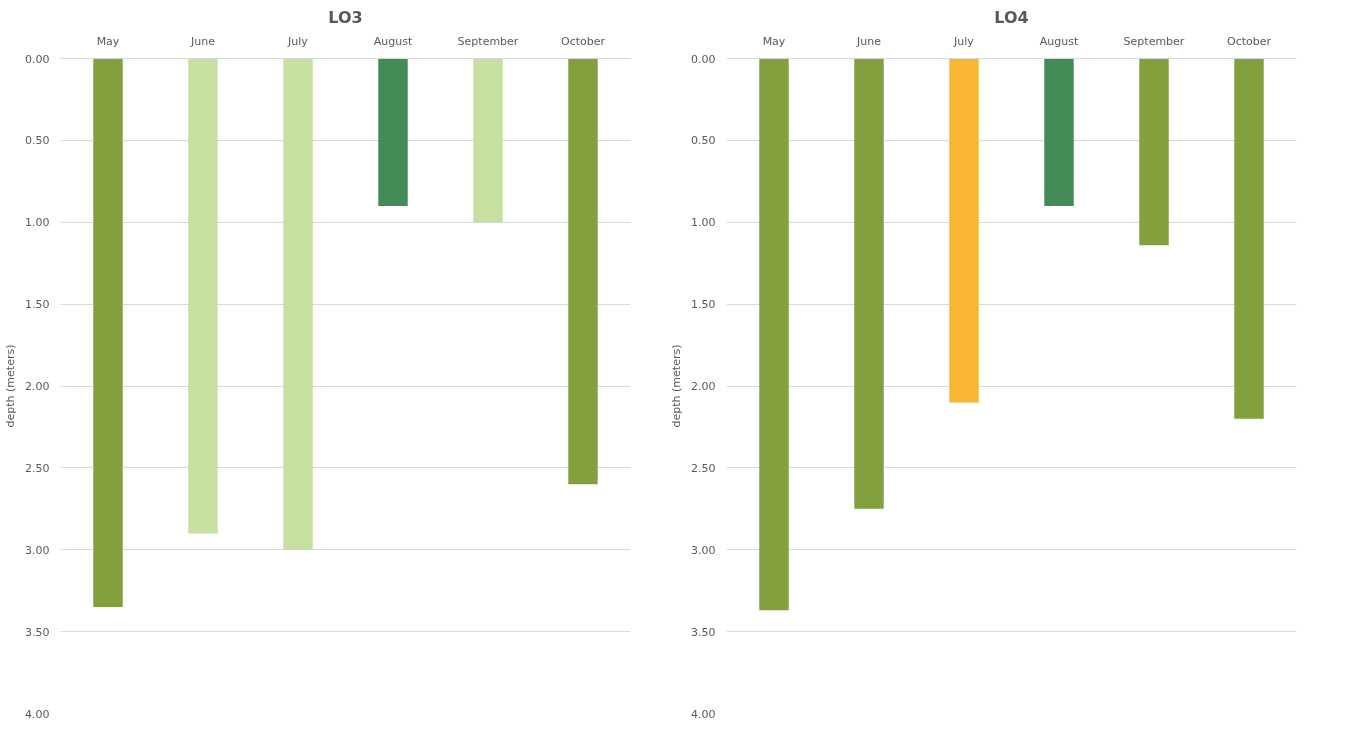  I want to click on chart-title: LO3, so click(345, 17).